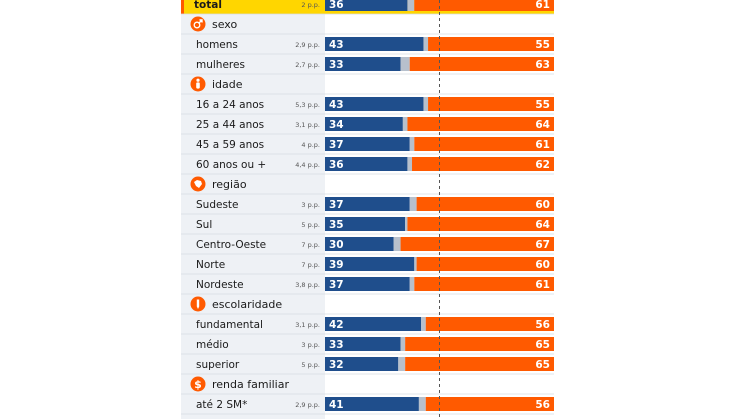  Describe the element at coordinates (336, 265) in the screenshot. I see `data-label-left: 39` at that location.